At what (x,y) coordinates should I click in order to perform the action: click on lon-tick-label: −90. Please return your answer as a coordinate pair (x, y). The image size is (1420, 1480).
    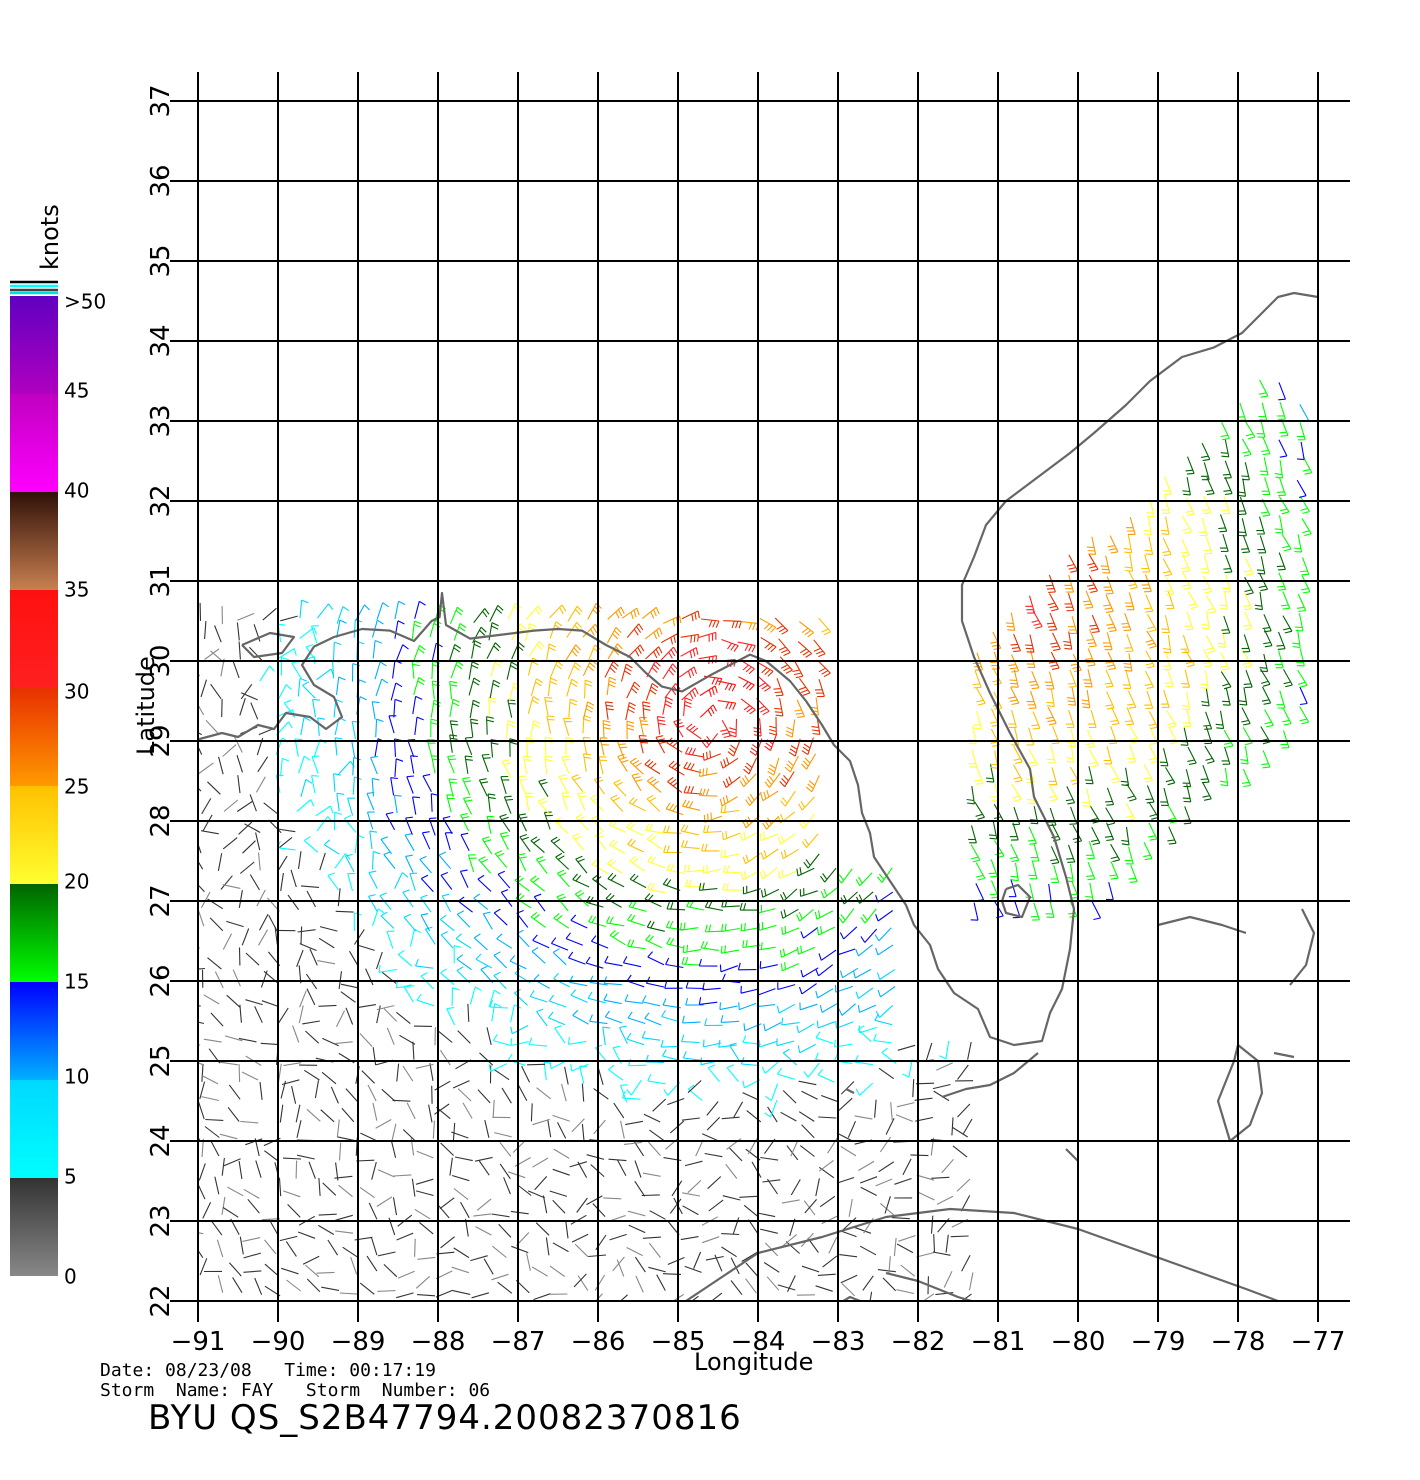
    Looking at the image, I should click on (278, 1342).